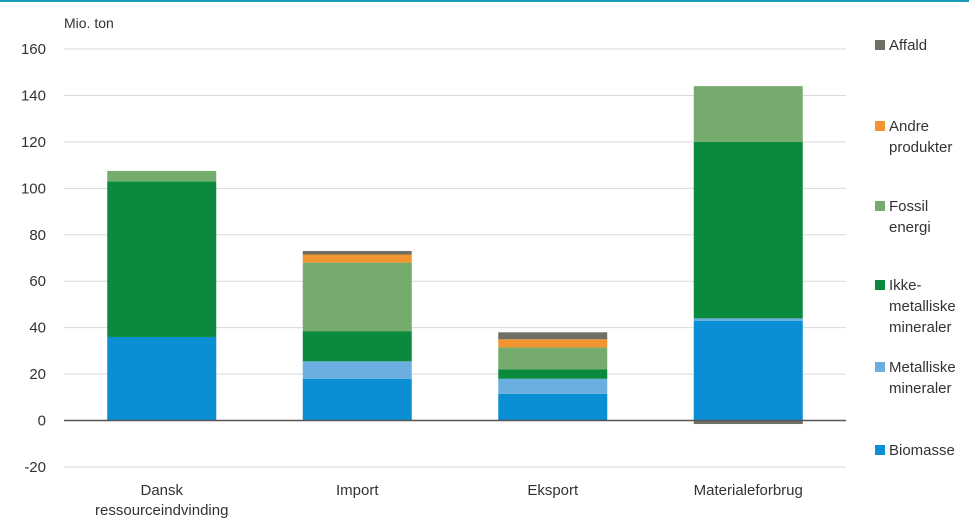  Describe the element at coordinates (922, 367) in the screenshot. I see `legend-label: Metalliske` at that location.